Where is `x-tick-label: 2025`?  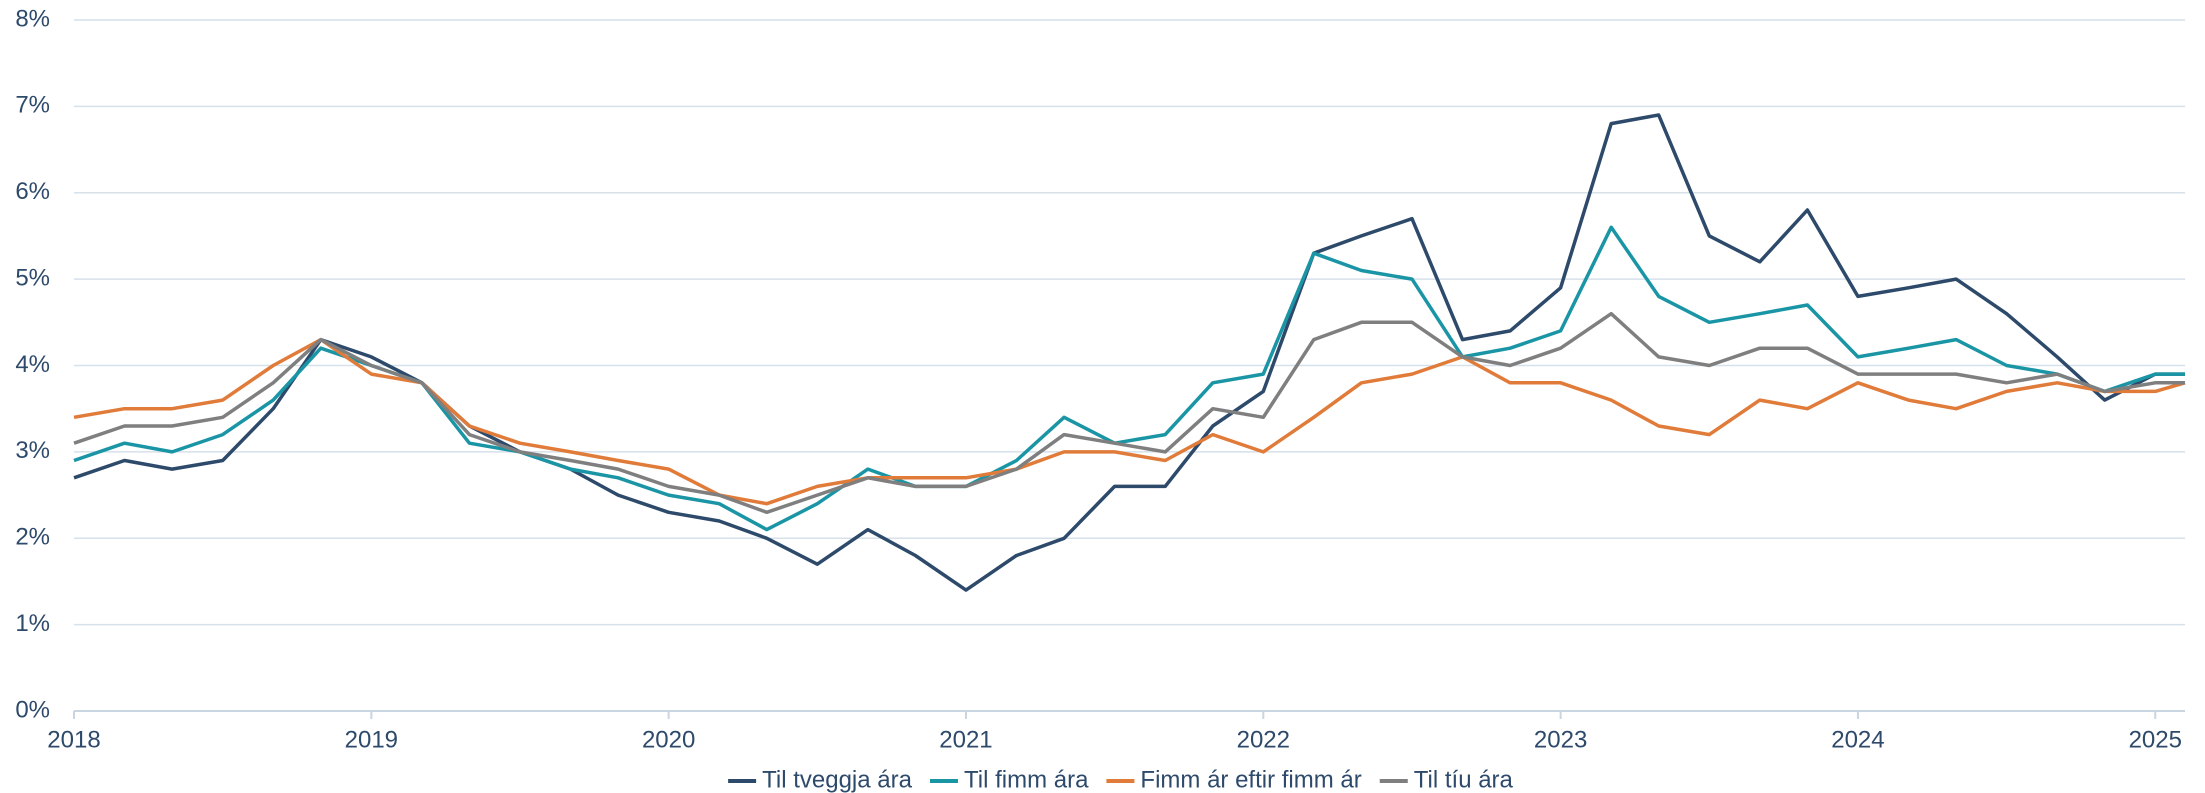 x-tick-label: 2025 is located at coordinates (2155, 739).